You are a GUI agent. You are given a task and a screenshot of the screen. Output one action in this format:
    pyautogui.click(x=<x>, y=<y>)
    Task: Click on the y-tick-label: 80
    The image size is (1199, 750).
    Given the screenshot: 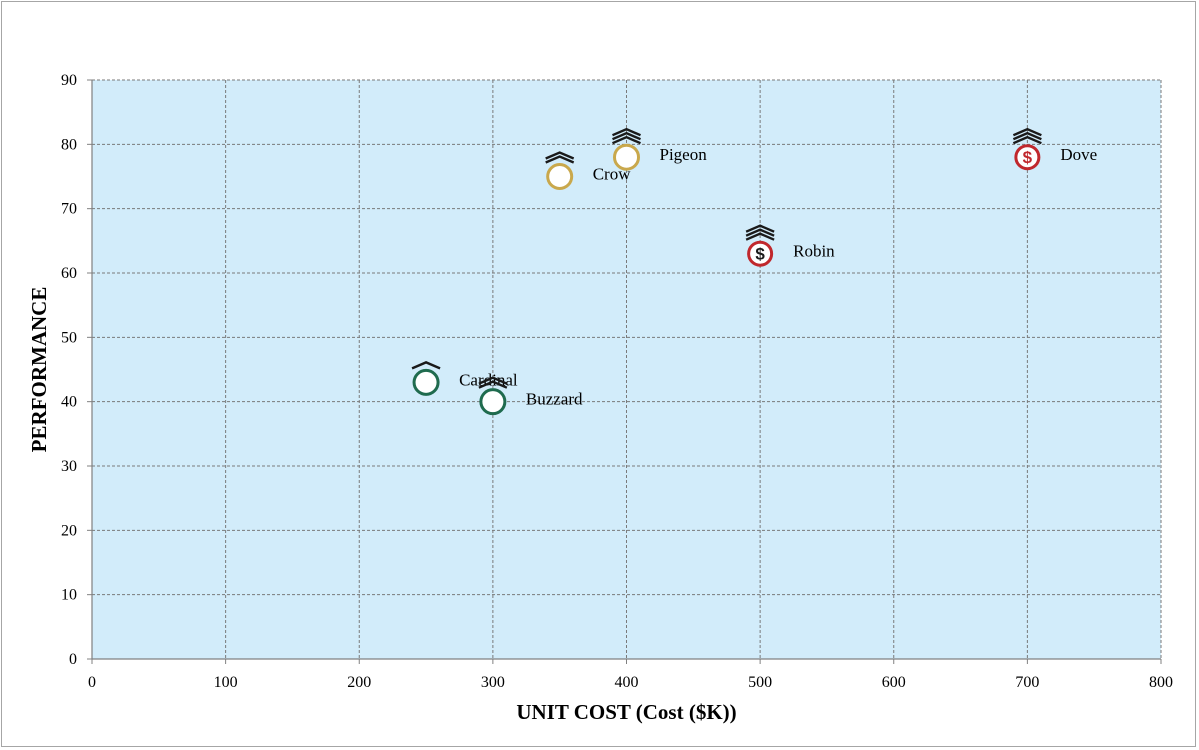 What is the action you would take?
    pyautogui.click(x=69, y=144)
    